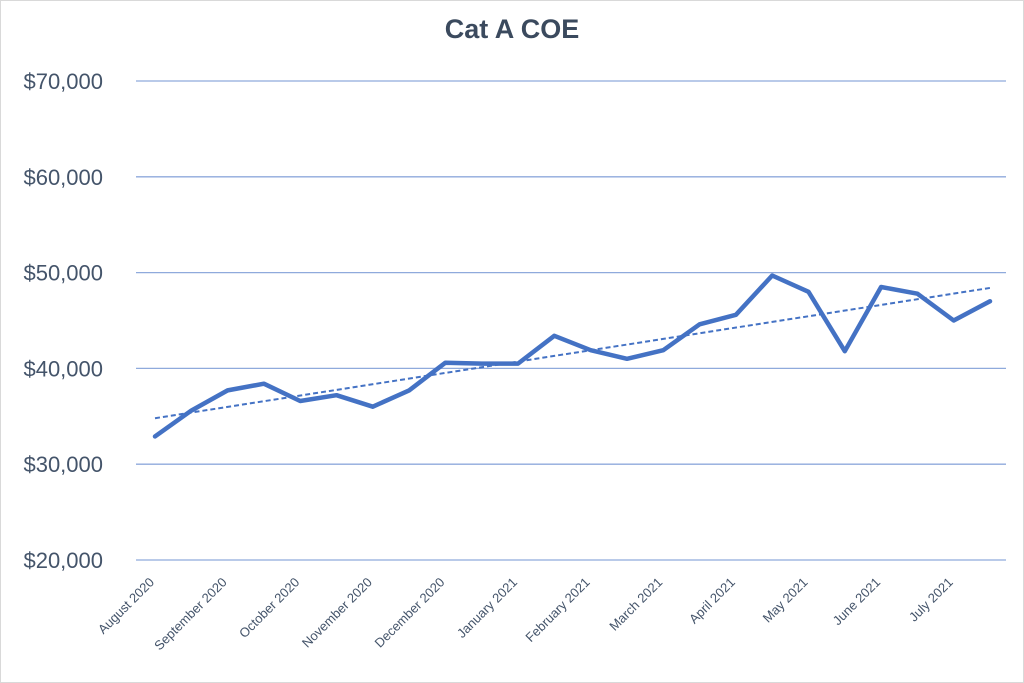 The width and height of the screenshot is (1024, 683). Describe the element at coordinates (635, 604) in the screenshot. I see `x-tick-label: March 2021` at that location.